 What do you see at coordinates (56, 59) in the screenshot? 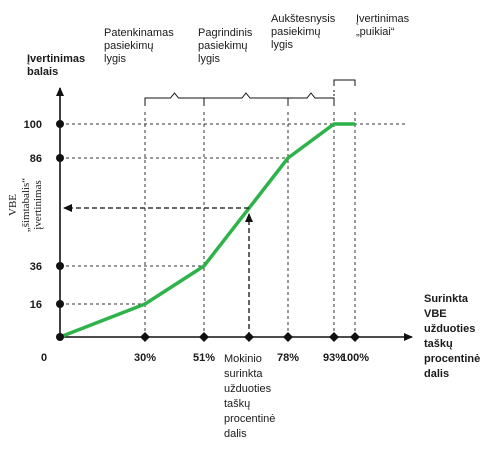
I see `y-axis-title-line: Įvertinimas` at bounding box center [56, 59].